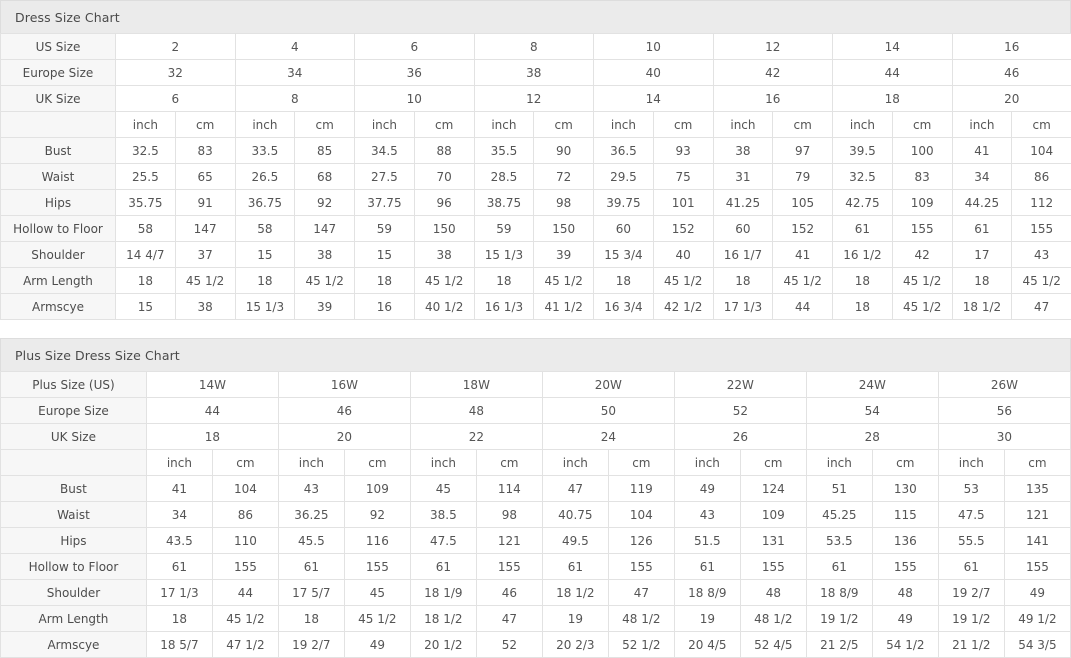  What do you see at coordinates (377, 645) in the screenshot?
I see `measure-cell: 49` at bounding box center [377, 645].